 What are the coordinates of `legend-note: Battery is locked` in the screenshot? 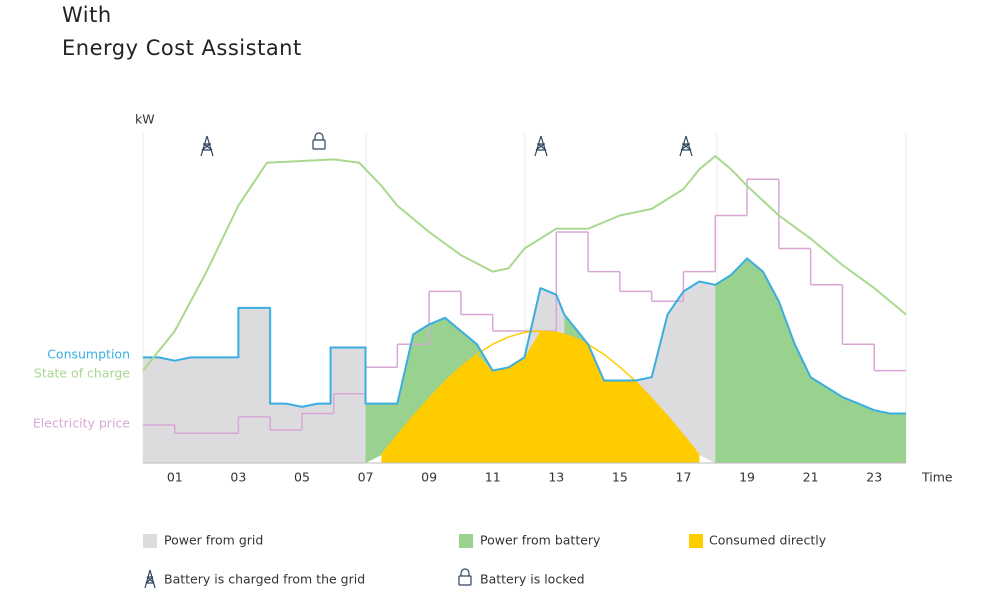 It's located at (532, 579).